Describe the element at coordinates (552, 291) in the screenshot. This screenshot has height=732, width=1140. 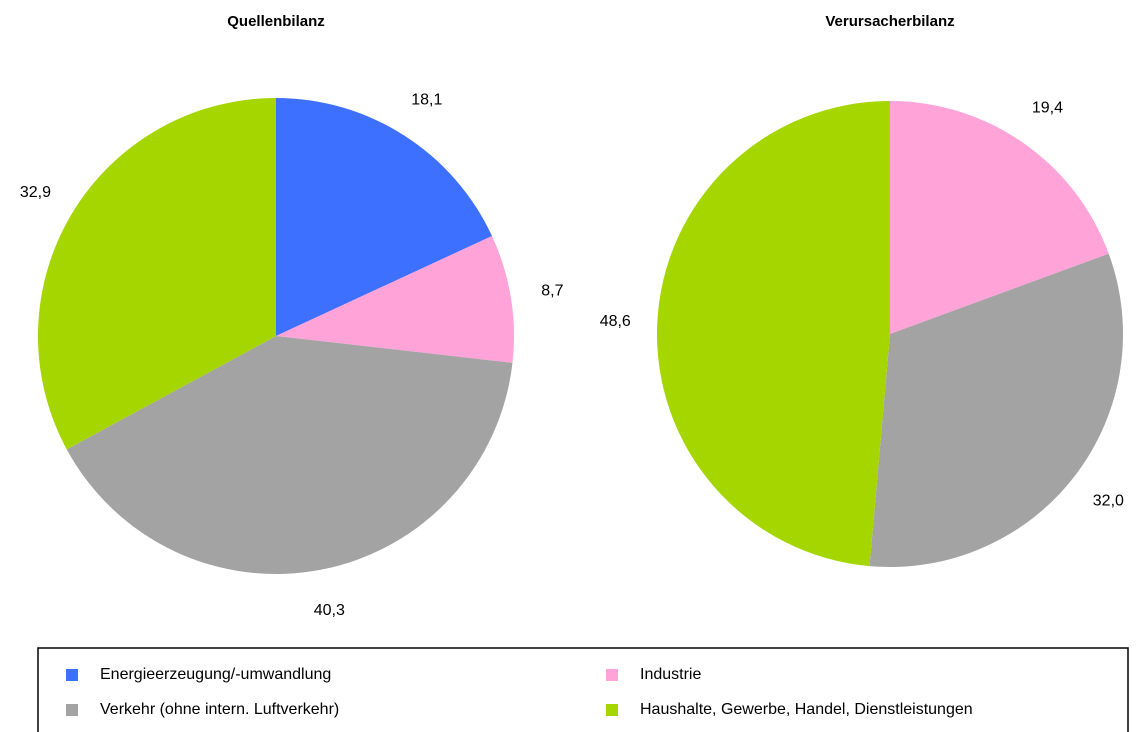
I see `data-label: 8,7` at that location.